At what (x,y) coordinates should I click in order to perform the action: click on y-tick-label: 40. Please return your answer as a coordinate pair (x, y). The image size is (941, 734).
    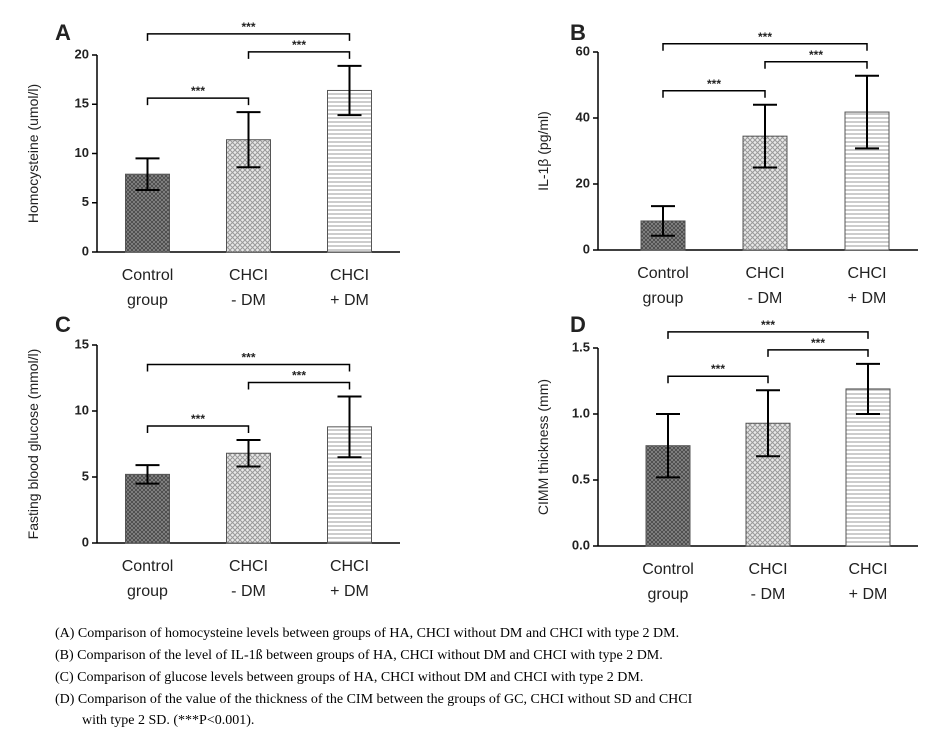
    Looking at the image, I should click on (583, 116).